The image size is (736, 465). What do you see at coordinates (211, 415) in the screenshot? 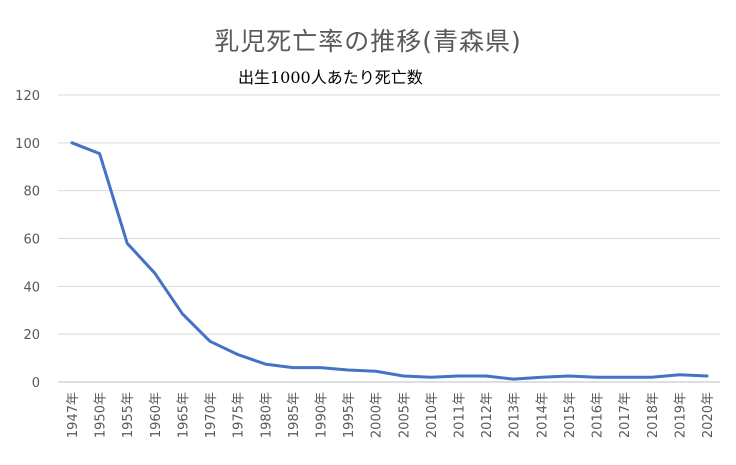
I see `x-tick-label: 1970年` at bounding box center [211, 415].